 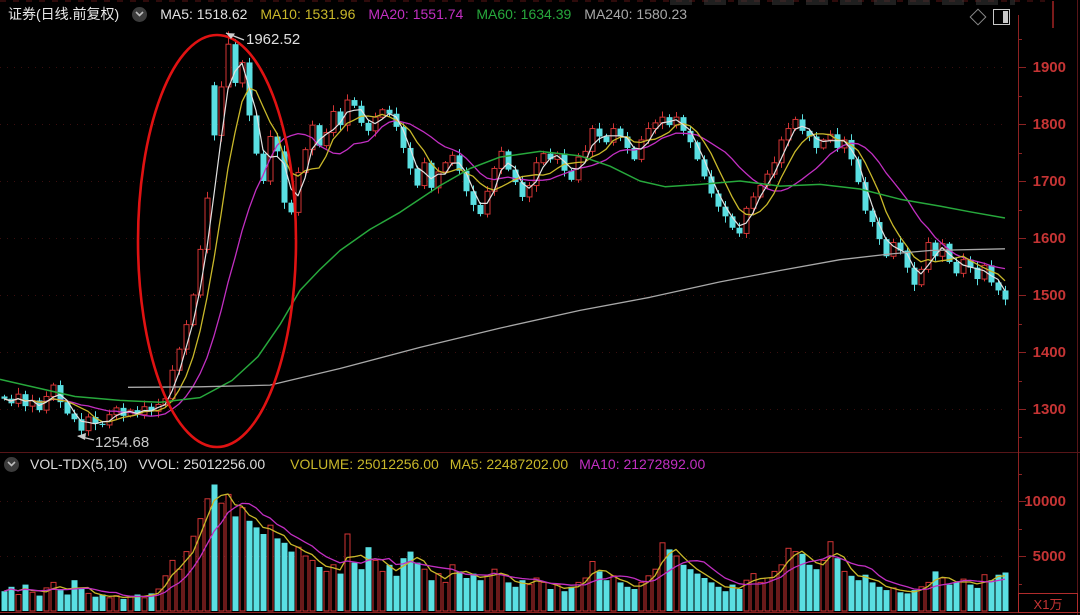 What do you see at coordinates (1049, 238) in the screenshot?
I see `price-axis-label: 1600` at bounding box center [1049, 238].